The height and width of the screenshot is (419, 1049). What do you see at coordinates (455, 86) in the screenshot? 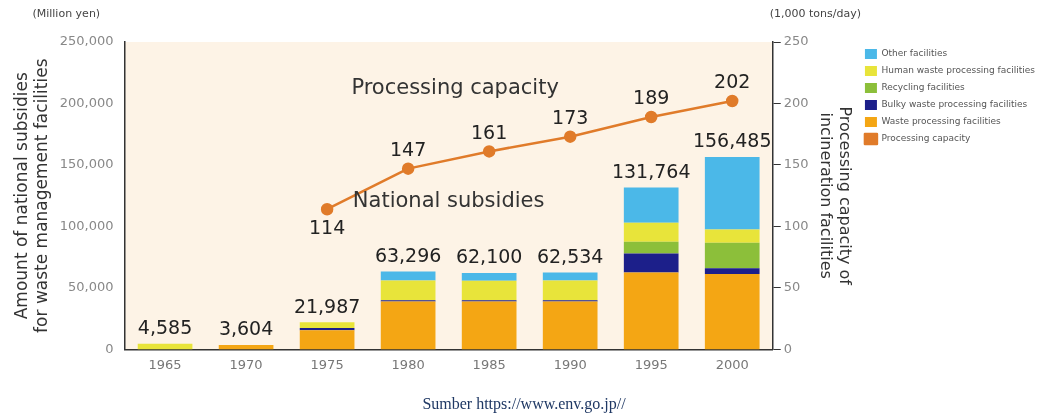
I see `annotation: Processing capacity` at bounding box center [455, 86].